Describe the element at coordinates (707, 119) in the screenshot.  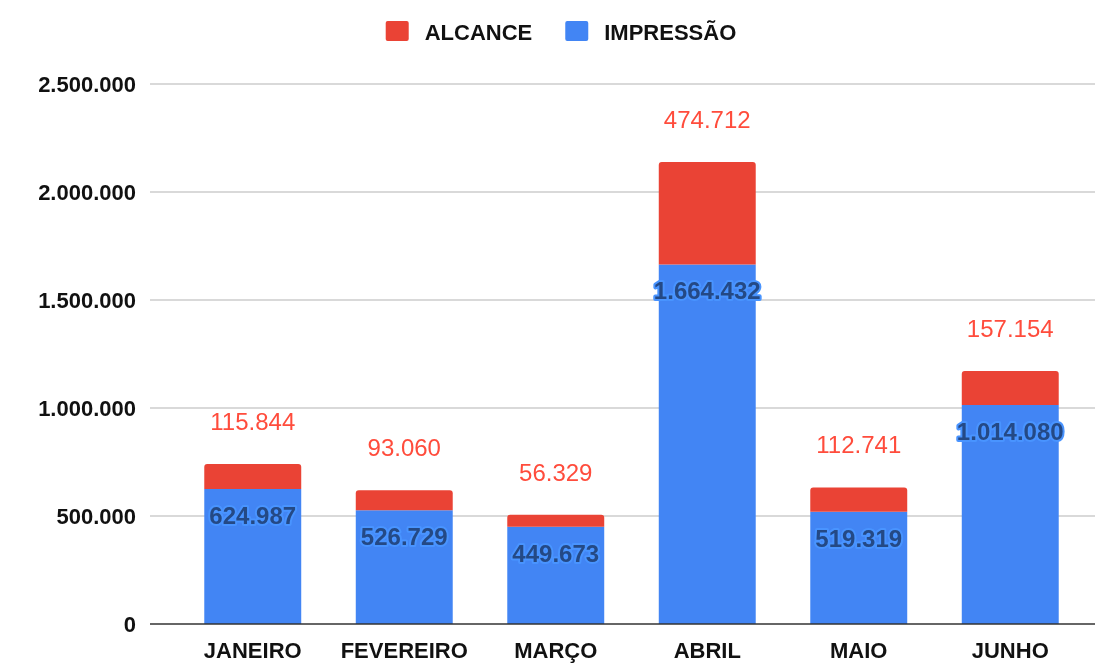
I see `data-label: 474.712` at that location.